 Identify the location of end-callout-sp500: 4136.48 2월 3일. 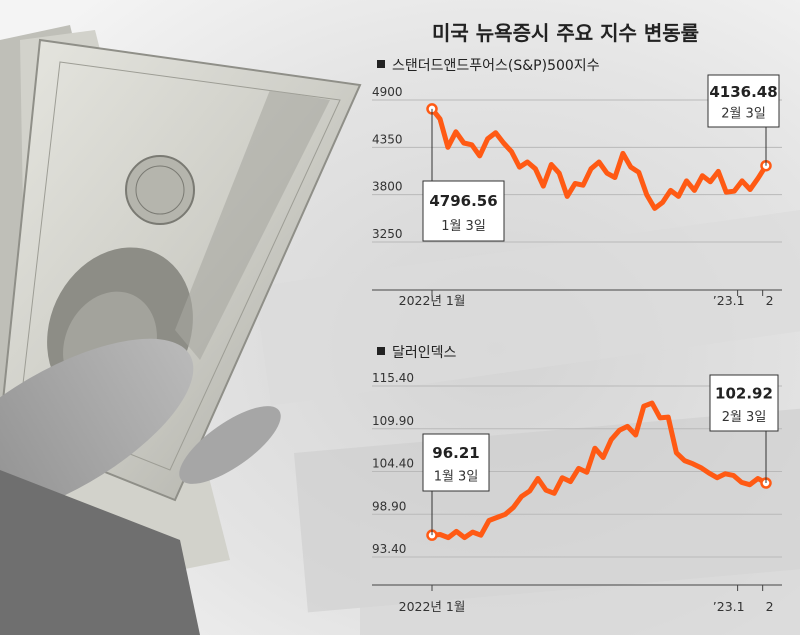
(743, 120).